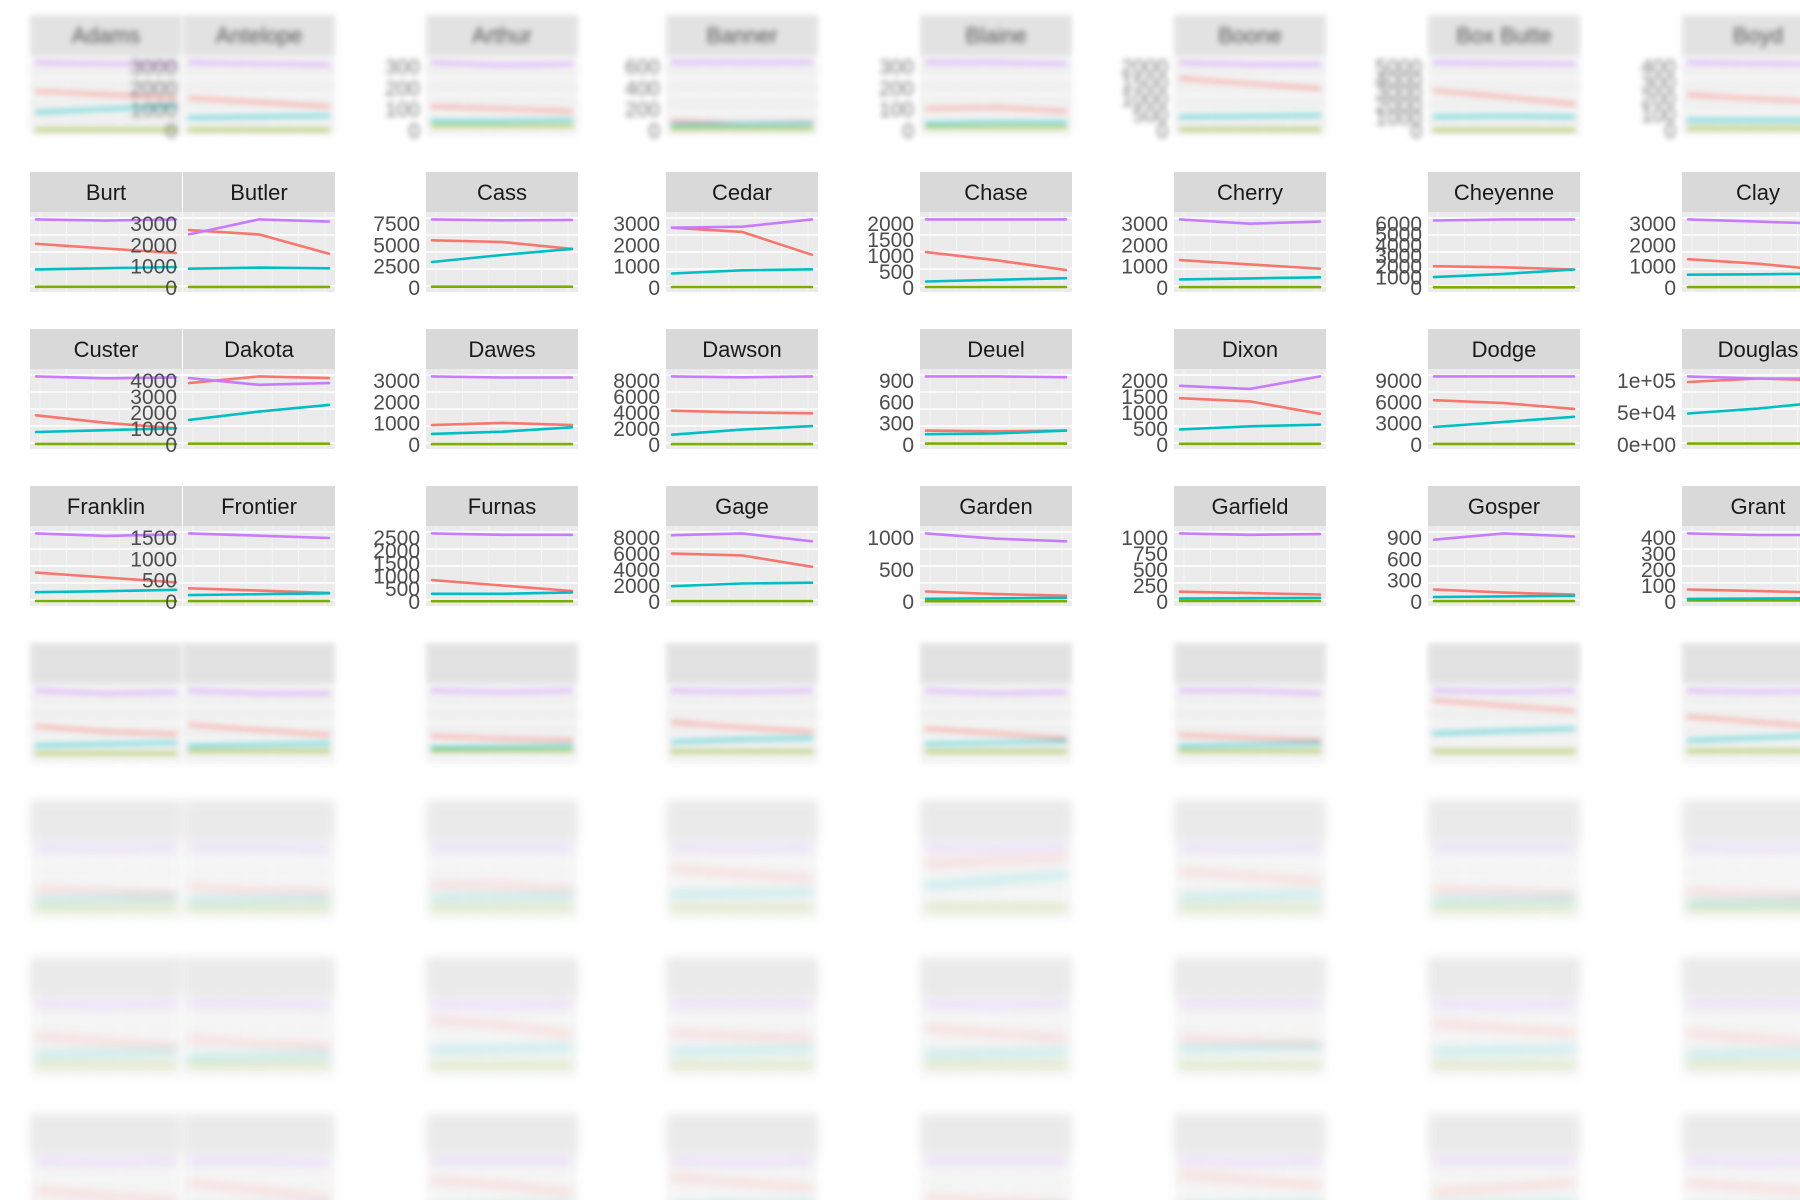 Image resolution: width=1800 pixels, height=1200 pixels. What do you see at coordinates (995, 35) in the screenshot?
I see `strip-label: Blaine` at bounding box center [995, 35].